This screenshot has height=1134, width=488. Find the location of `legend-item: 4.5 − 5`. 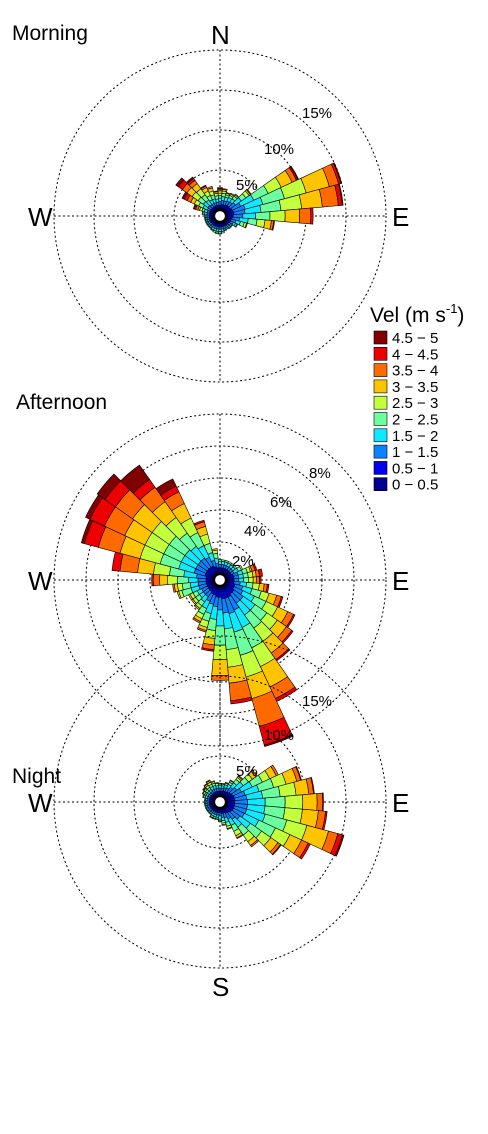

legend-item: 4.5 − 5 is located at coordinates (405, 338).